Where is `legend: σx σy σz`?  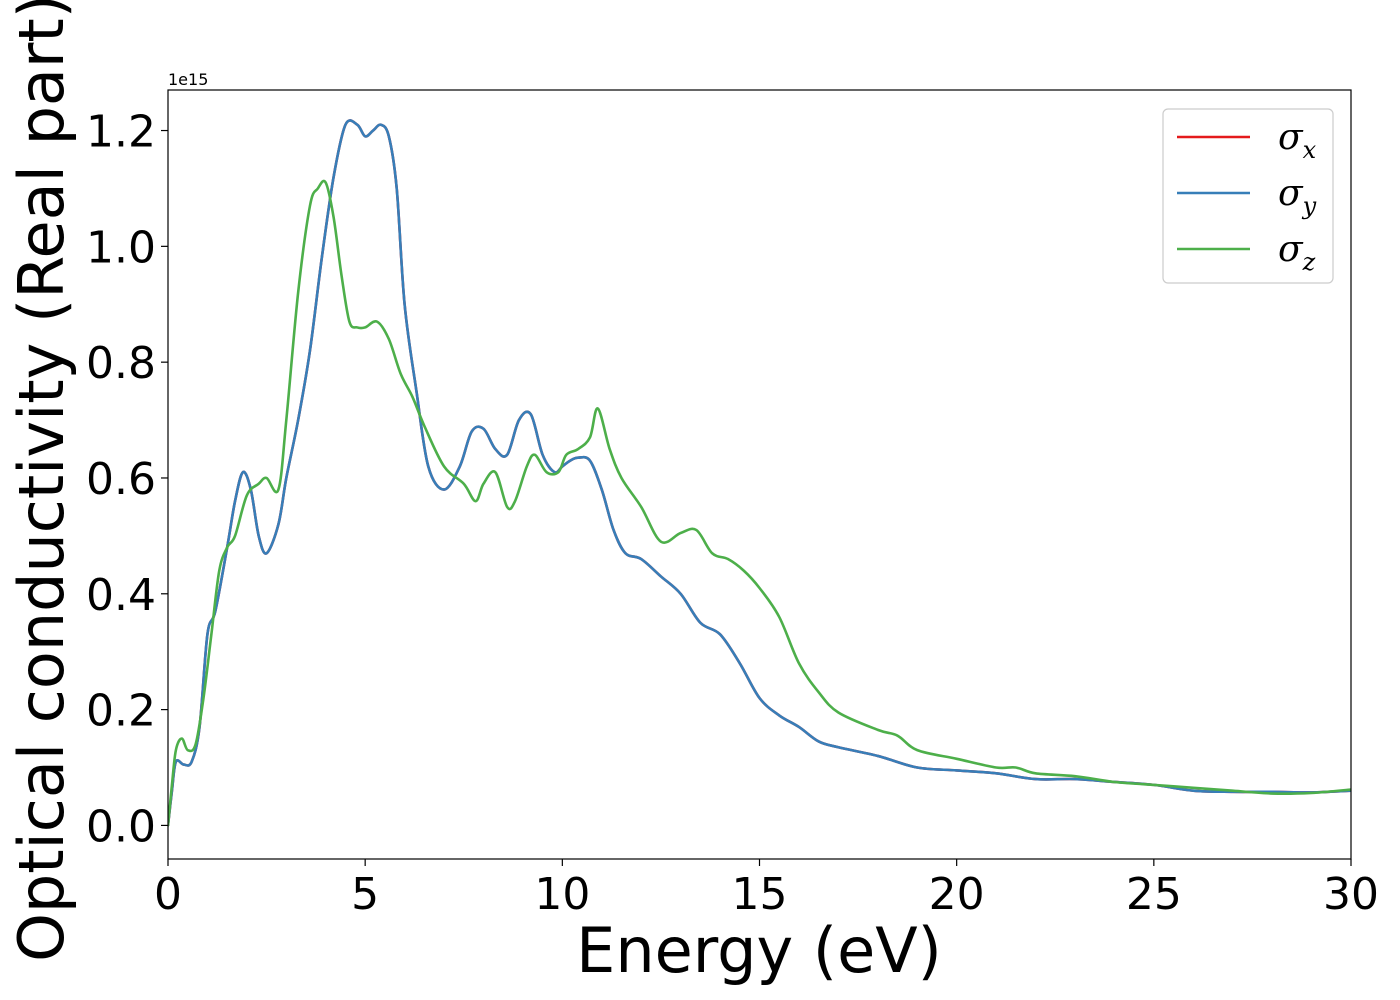
legend: σx σy σz is located at coordinates (1248, 196).